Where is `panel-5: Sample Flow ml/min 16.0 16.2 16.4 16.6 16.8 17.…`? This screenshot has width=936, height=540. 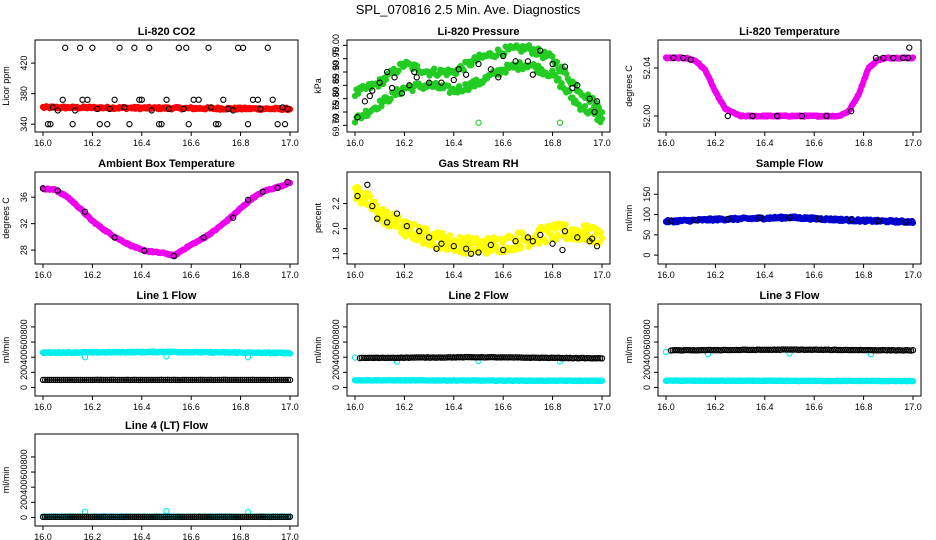 panel-5: Sample Flow ml/min 16.0 16.2 16.4 16.6 16.8 17.… is located at coordinates (773, 219).